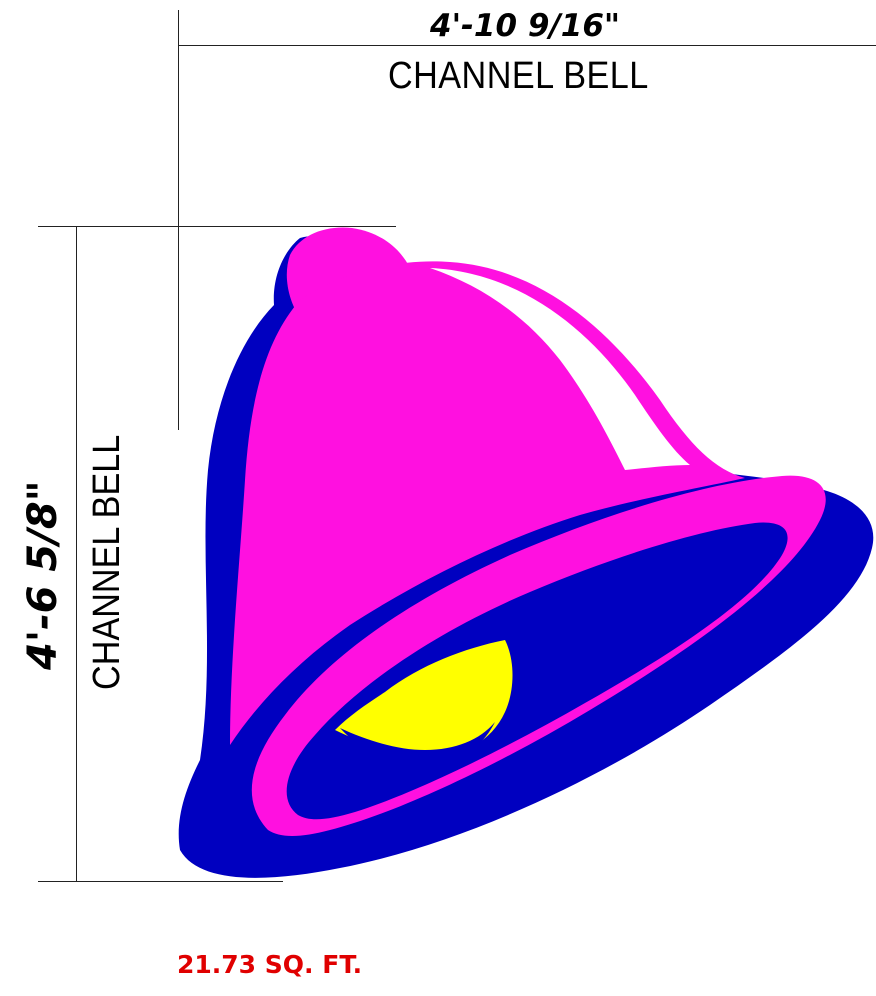  What do you see at coordinates (527, 45) in the screenshot?
I see `top-dimension-line` at bounding box center [527, 45].